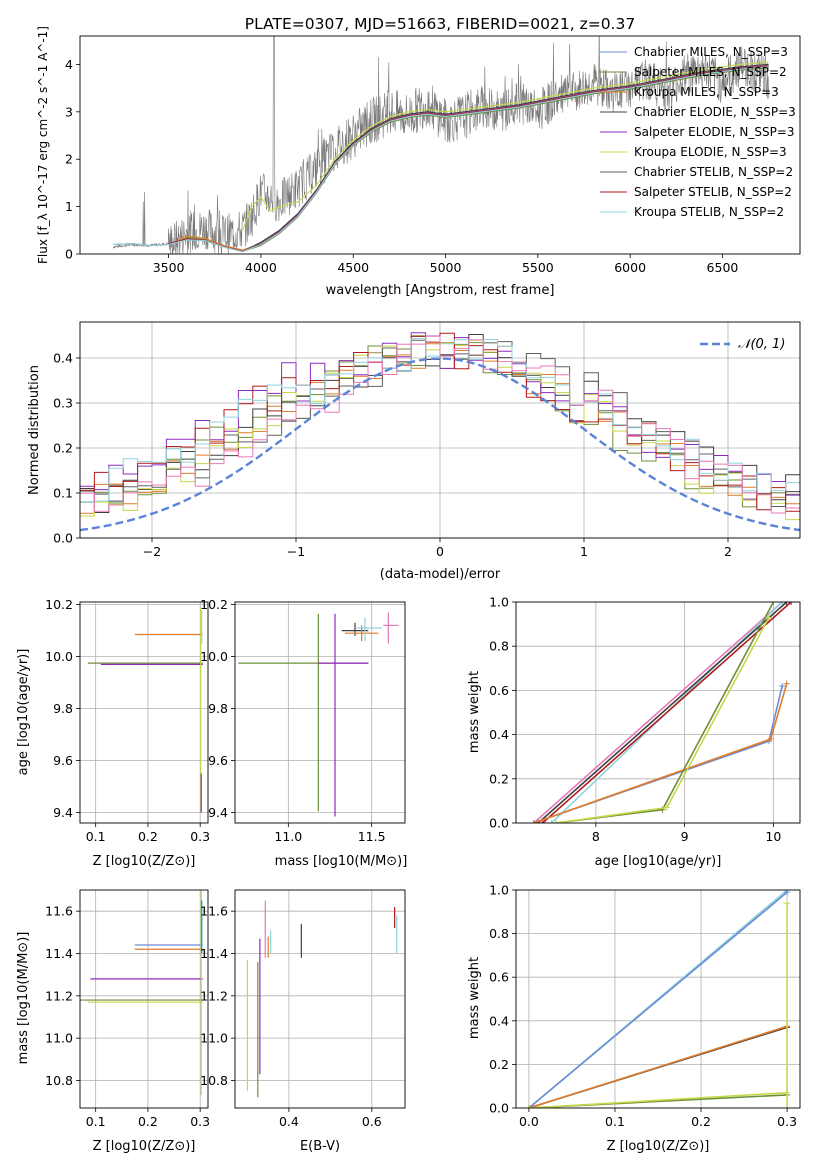 The height and width of the screenshot is (1170, 819). Describe the element at coordinates (214, 656) in the screenshot. I see `y-tick-label: 10.0` at that location.